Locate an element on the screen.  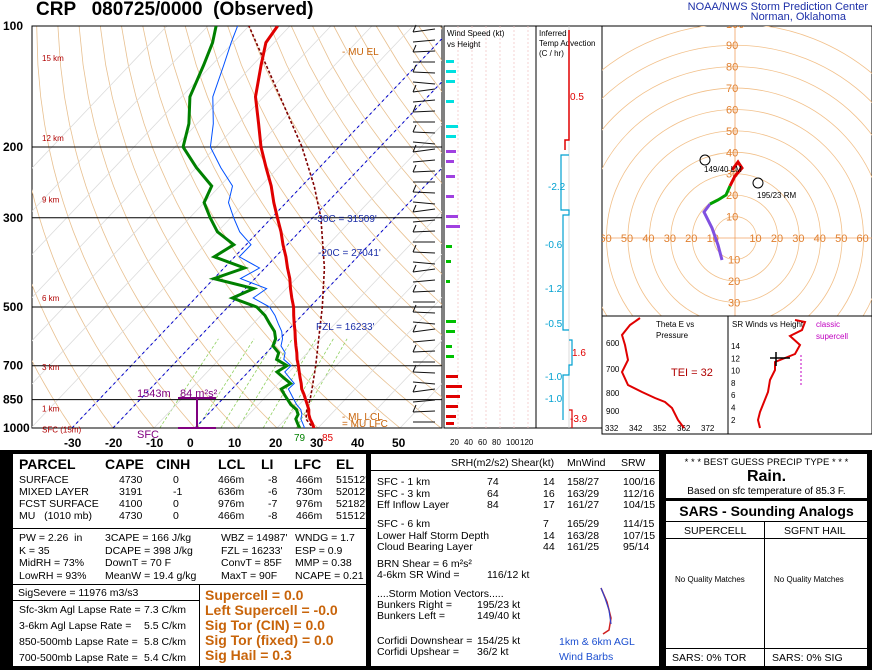
parcel-cell: SURFACE is located at coordinates (44, 480).